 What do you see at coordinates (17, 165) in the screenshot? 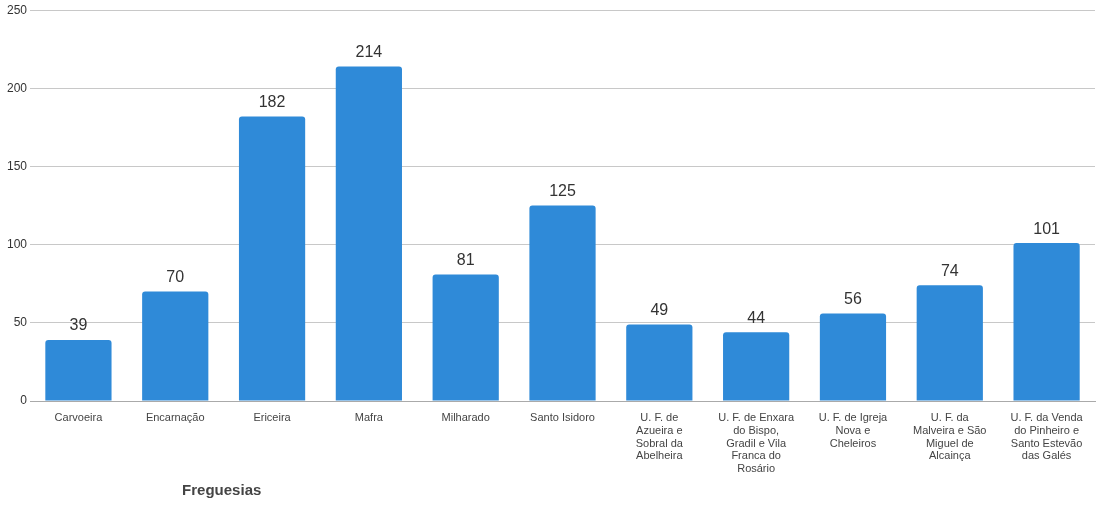
I see `y-tick-label: 150` at bounding box center [17, 165].